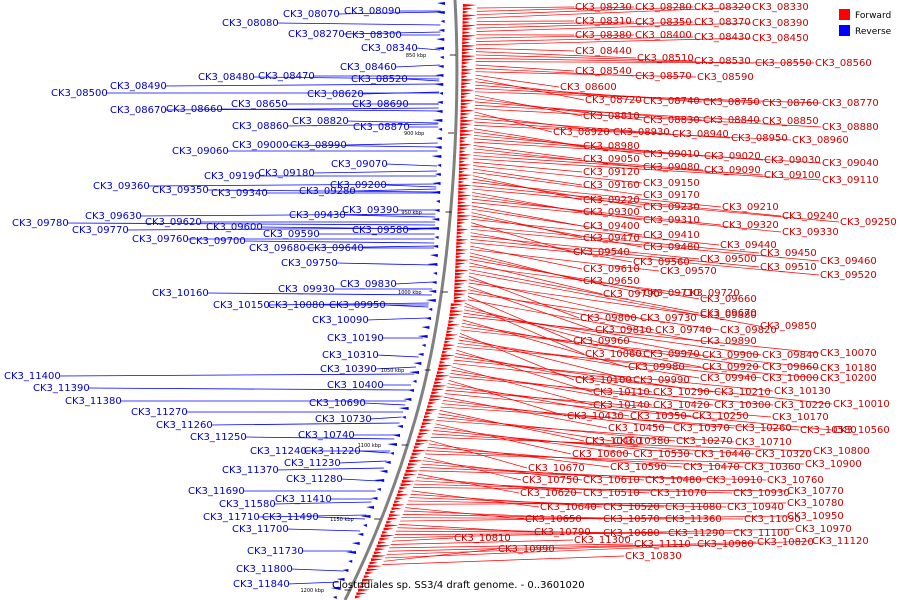 Image resolution: width=900 pixels, height=600 pixels. What do you see at coordinates (318, 145) in the screenshot?
I see `gene-label-reverse: CK3_08990` at bounding box center [318, 145].